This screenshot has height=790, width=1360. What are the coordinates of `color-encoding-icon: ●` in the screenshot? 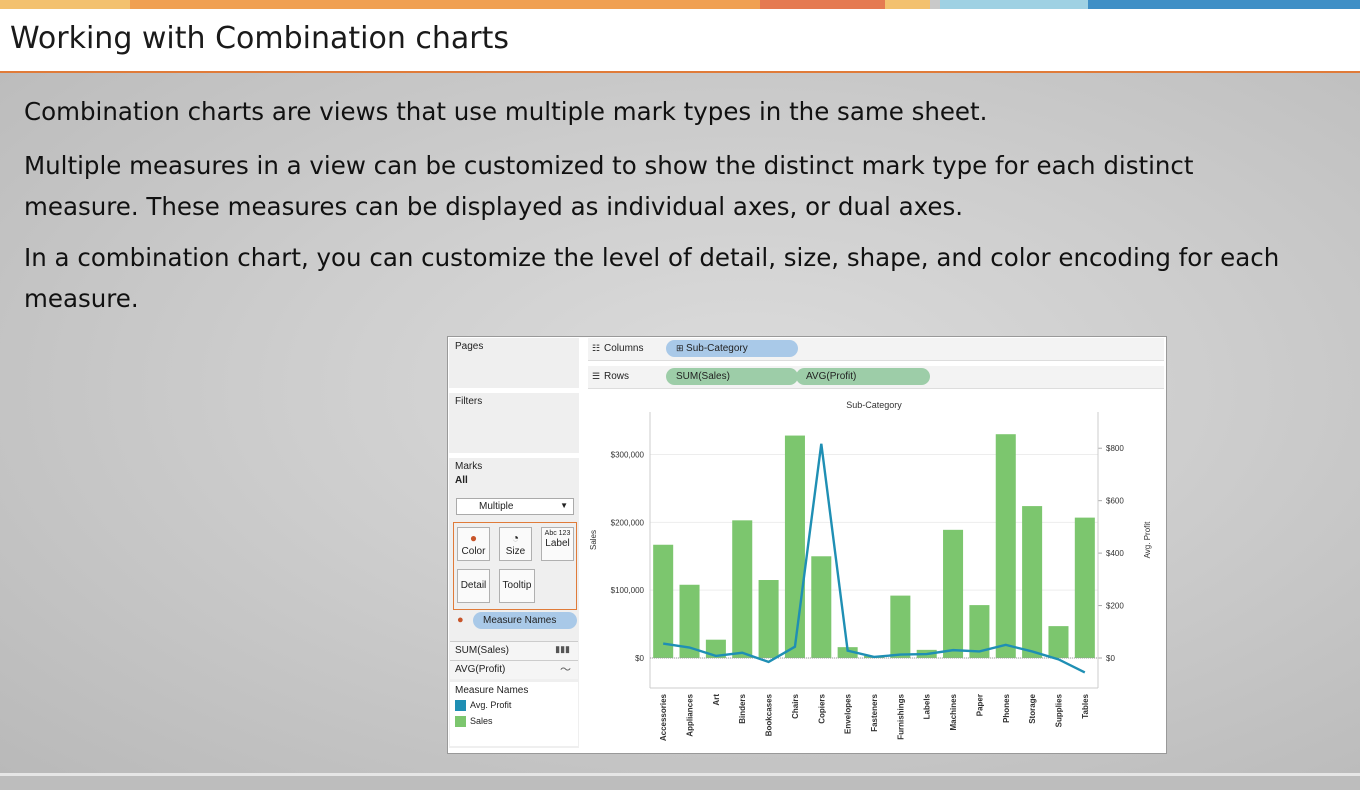 It's located at (460, 620).